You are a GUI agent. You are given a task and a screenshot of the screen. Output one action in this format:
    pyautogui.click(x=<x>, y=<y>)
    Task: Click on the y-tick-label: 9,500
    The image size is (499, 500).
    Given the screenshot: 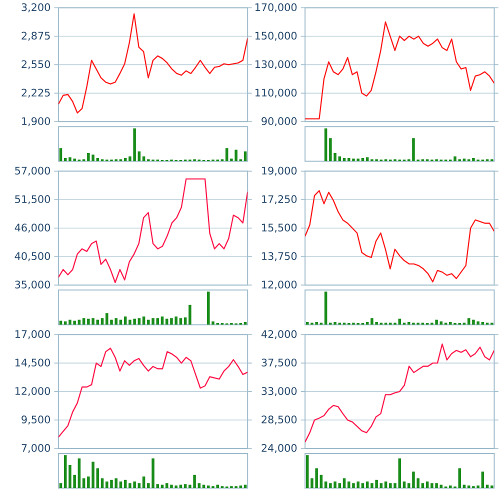 What is the action you would take?
    pyautogui.click(x=36, y=420)
    